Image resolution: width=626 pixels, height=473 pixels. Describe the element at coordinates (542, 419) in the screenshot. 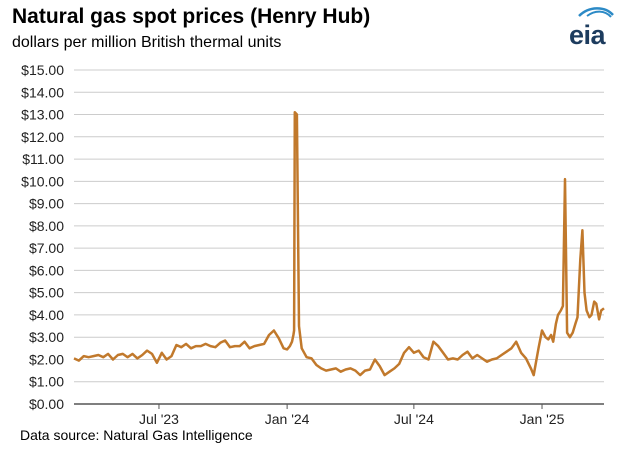

I see `x-tick-label: Jan '25` at that location.